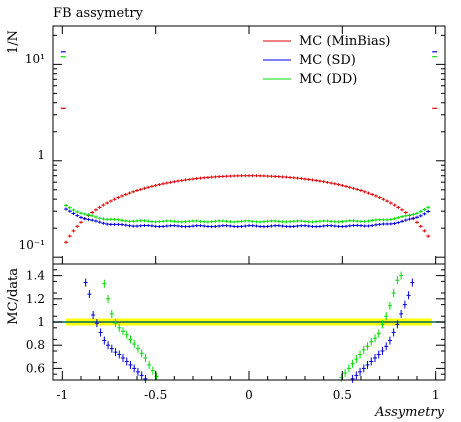 The image size is (461, 422). What do you see at coordinates (342, 395) in the screenshot?
I see `x-tick-label: 0.5` at bounding box center [342, 395].